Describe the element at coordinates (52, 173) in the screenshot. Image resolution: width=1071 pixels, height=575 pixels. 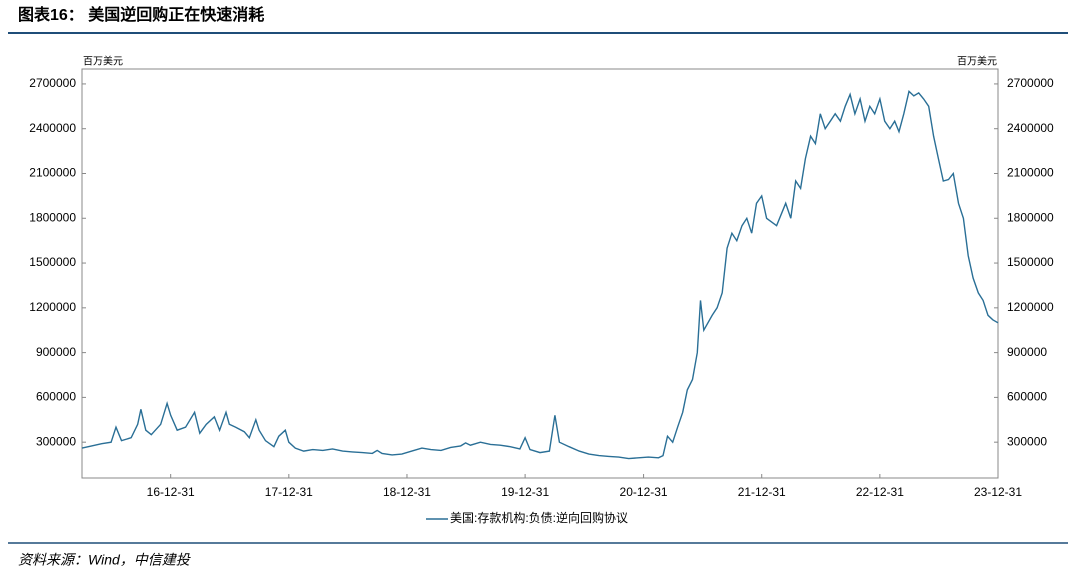
I see `y-tick-label: 2100000` at that location.